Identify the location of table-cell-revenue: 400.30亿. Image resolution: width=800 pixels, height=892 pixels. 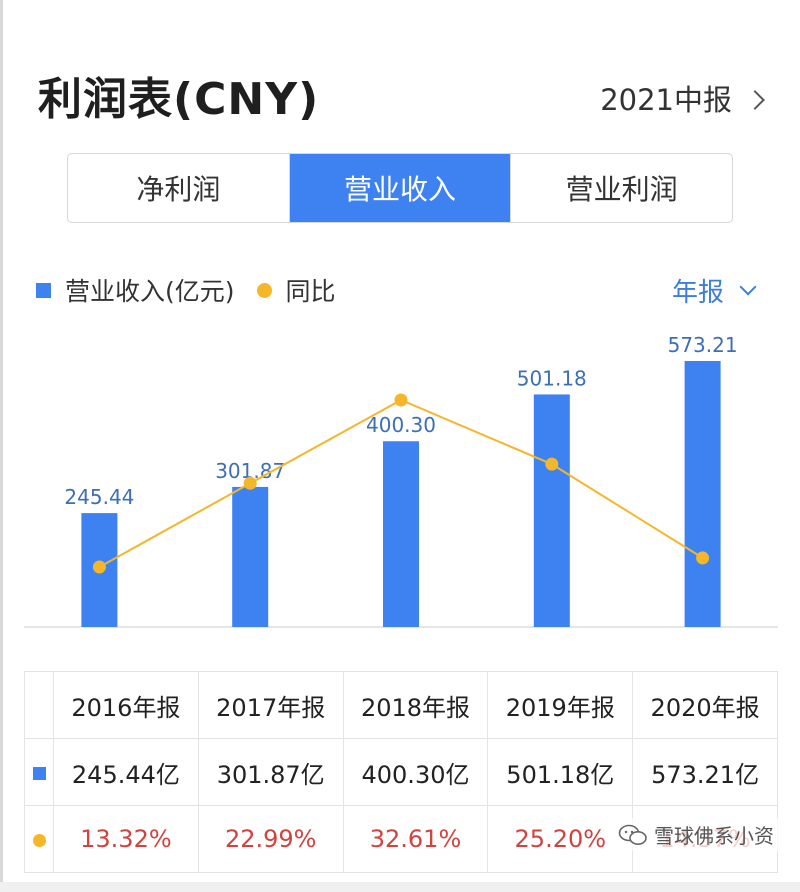
(415, 772).